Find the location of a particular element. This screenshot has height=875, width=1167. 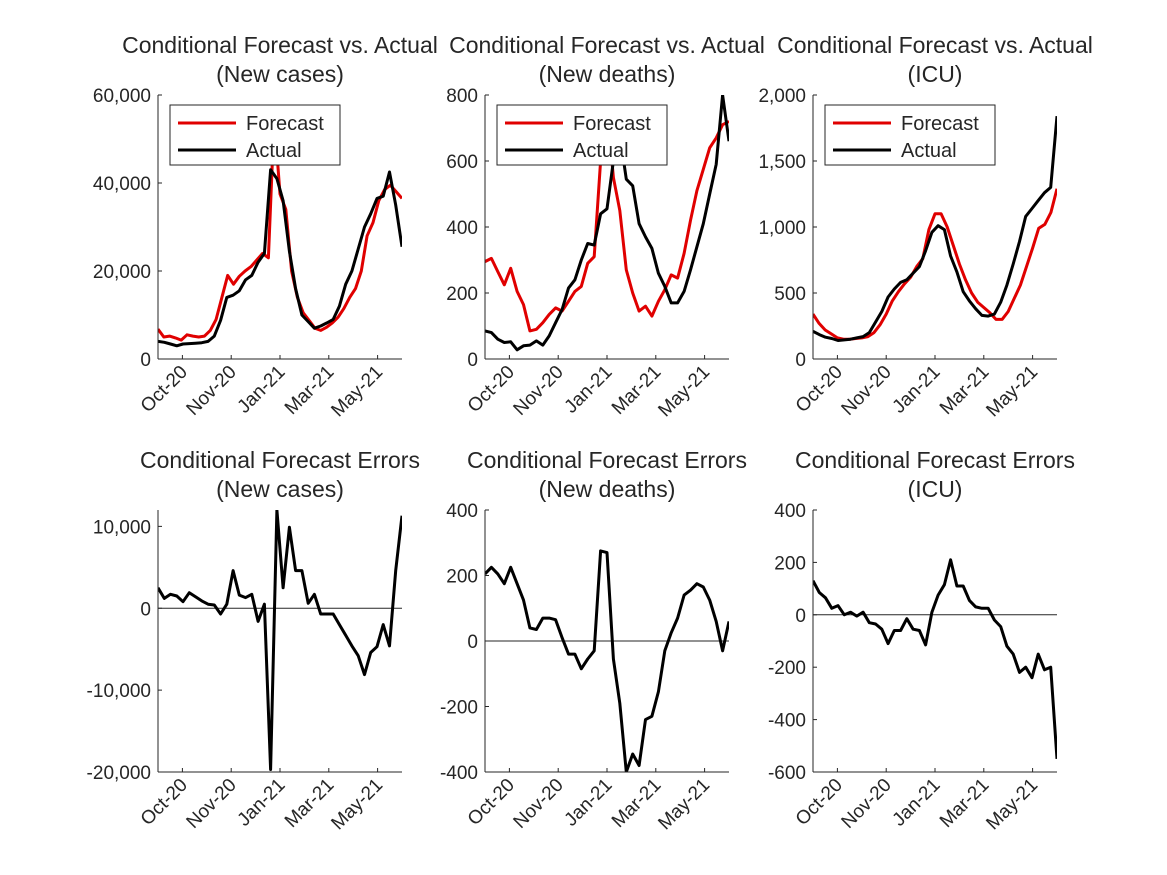

y-tick-label: 60,000 is located at coordinates (122, 96).